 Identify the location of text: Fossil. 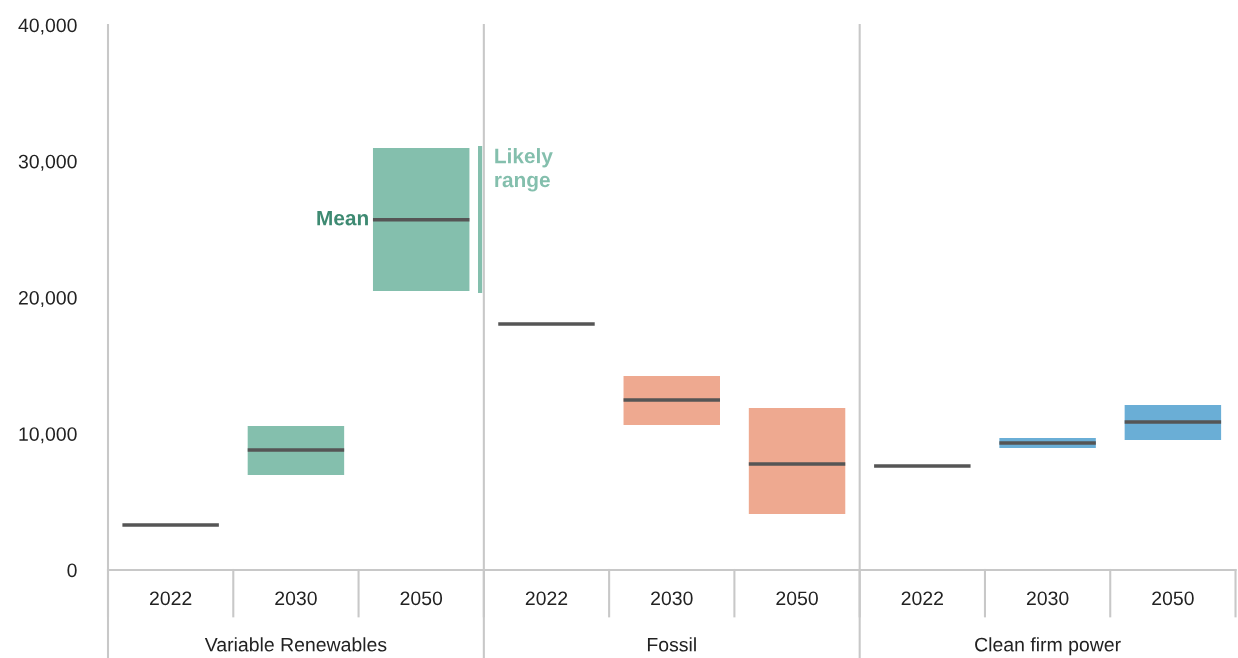
(671, 644).